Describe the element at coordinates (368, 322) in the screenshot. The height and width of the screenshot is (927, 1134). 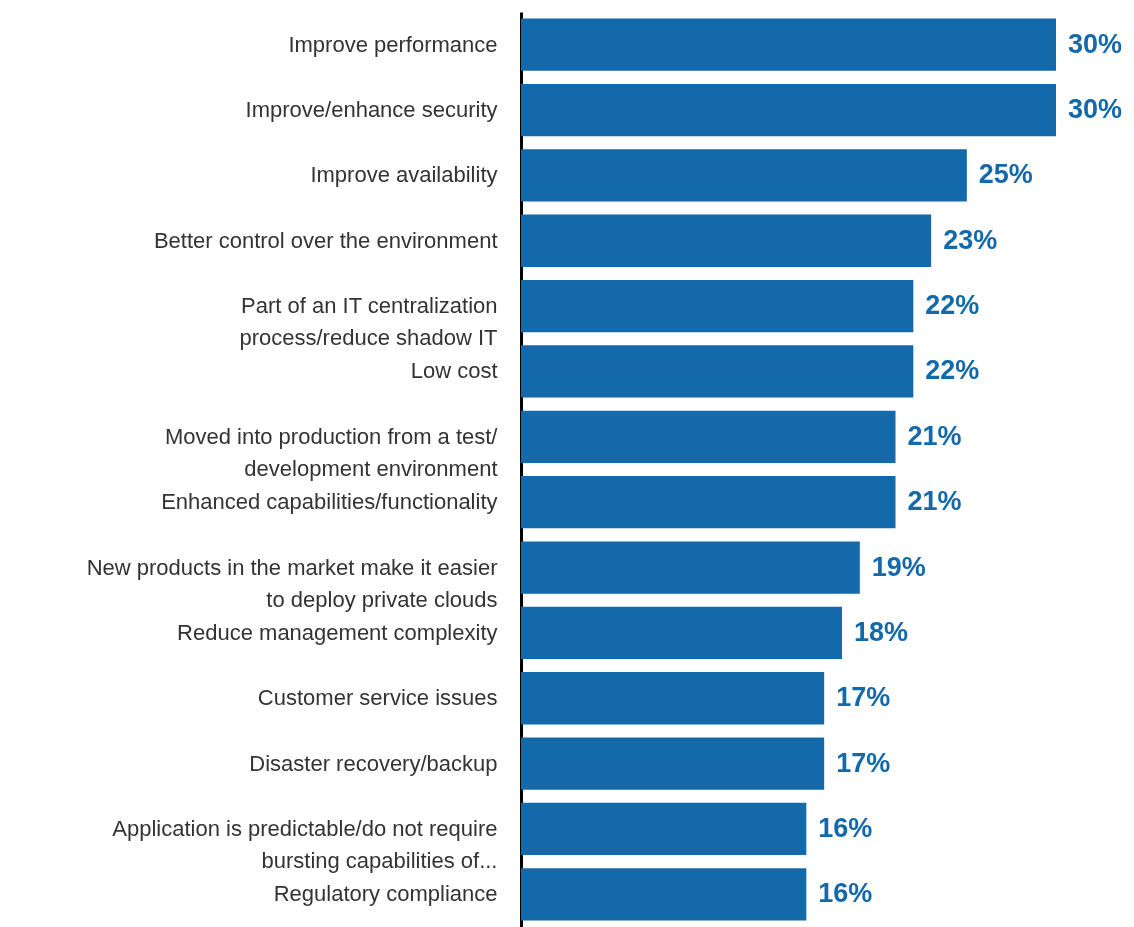
I see `y-tick-label: Part of an IT centralization process/reduce shadow IT` at that location.